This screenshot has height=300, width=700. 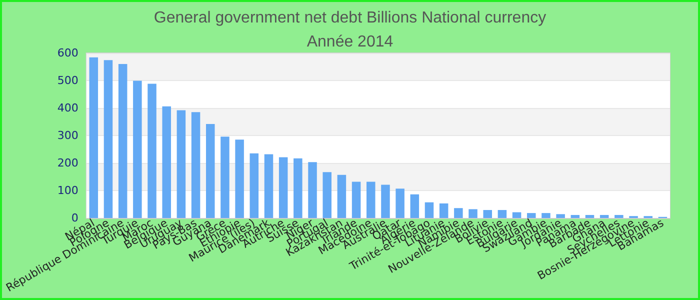 I want to click on y-tick-label: 200, so click(x=67, y=163).